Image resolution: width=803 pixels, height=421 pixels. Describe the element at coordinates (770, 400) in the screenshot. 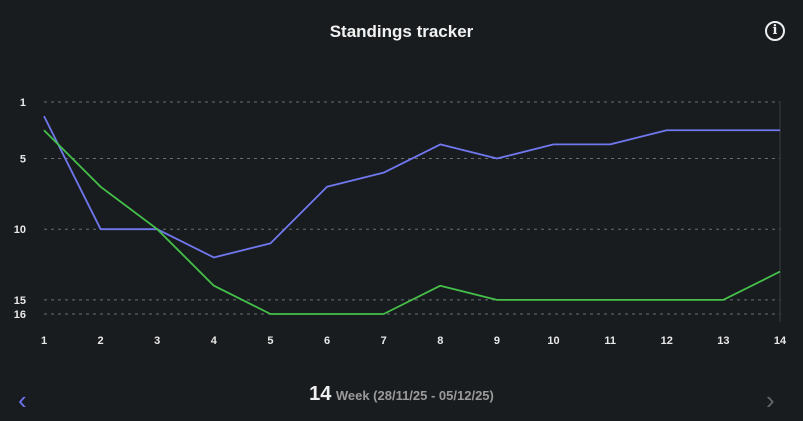

I see `chevron-right-icon: ›` at that location.